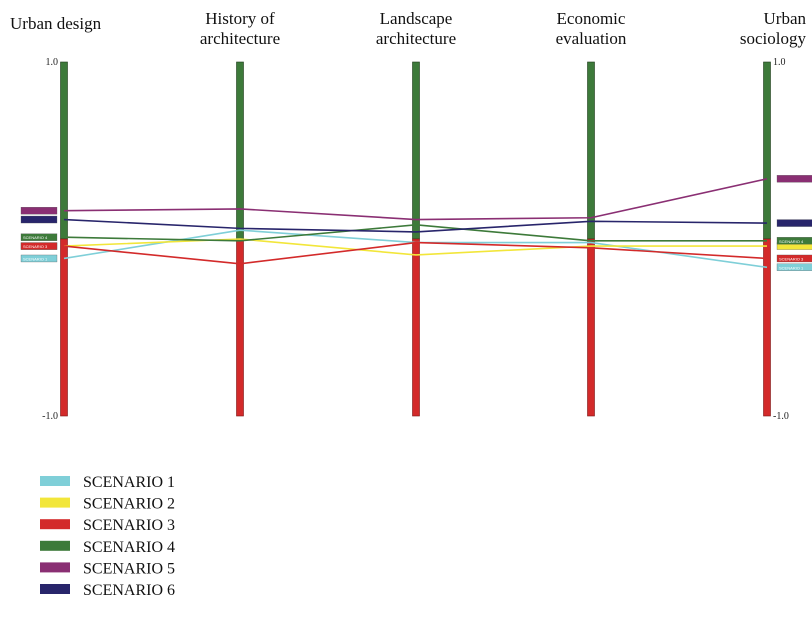 This screenshot has height=627, width=812. Describe the element at coordinates (773, 38) in the screenshot. I see `axis-title: sociology` at that location.